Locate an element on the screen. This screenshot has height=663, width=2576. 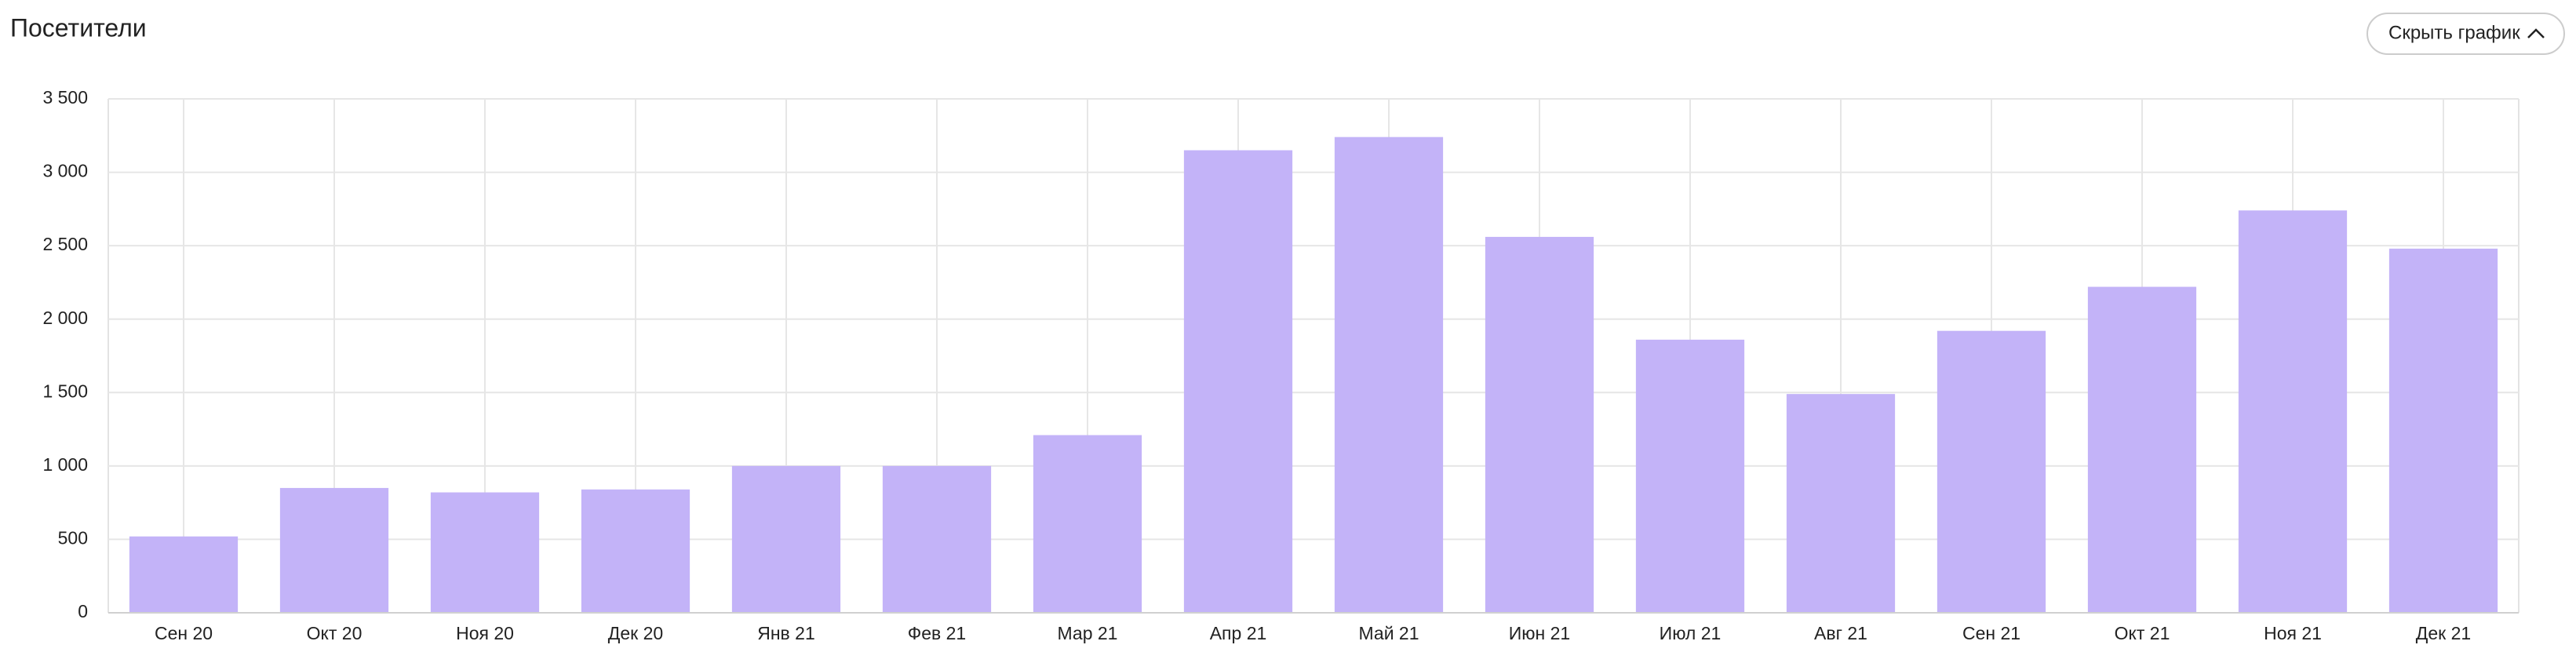
button-frame is located at coordinates (2465, 34).